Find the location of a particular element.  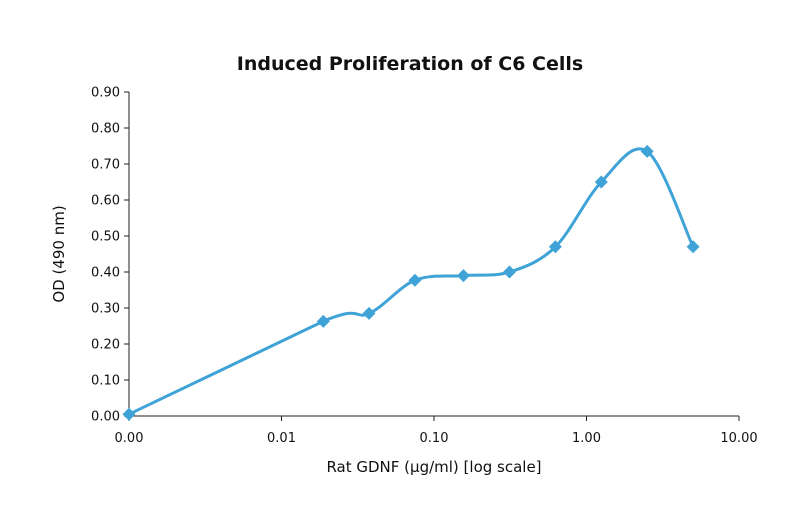

x-ticks: 0.00 0.01 0.10 1.00 10.00 is located at coordinates (436, 431).